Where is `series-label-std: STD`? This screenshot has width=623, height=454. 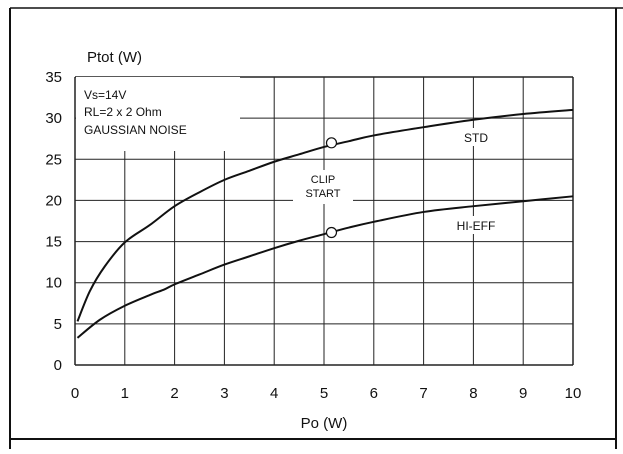 series-label-std: STD is located at coordinates (476, 138).